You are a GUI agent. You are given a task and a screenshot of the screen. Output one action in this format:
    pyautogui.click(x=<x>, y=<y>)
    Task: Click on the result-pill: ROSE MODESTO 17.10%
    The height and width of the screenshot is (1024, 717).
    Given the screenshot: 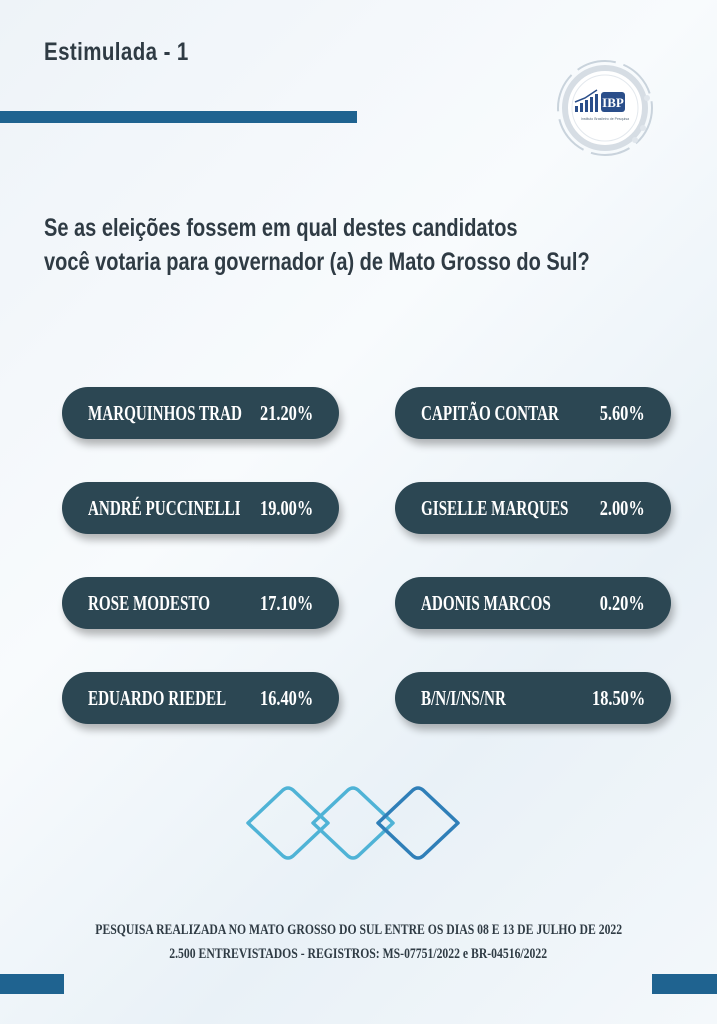 What is the action you would take?
    pyautogui.click(x=200, y=603)
    